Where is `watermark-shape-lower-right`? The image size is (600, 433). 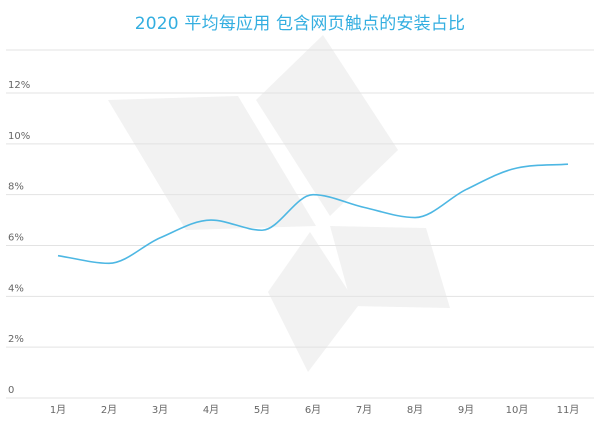 watermark-shape-lower-right is located at coordinates (390, 267).